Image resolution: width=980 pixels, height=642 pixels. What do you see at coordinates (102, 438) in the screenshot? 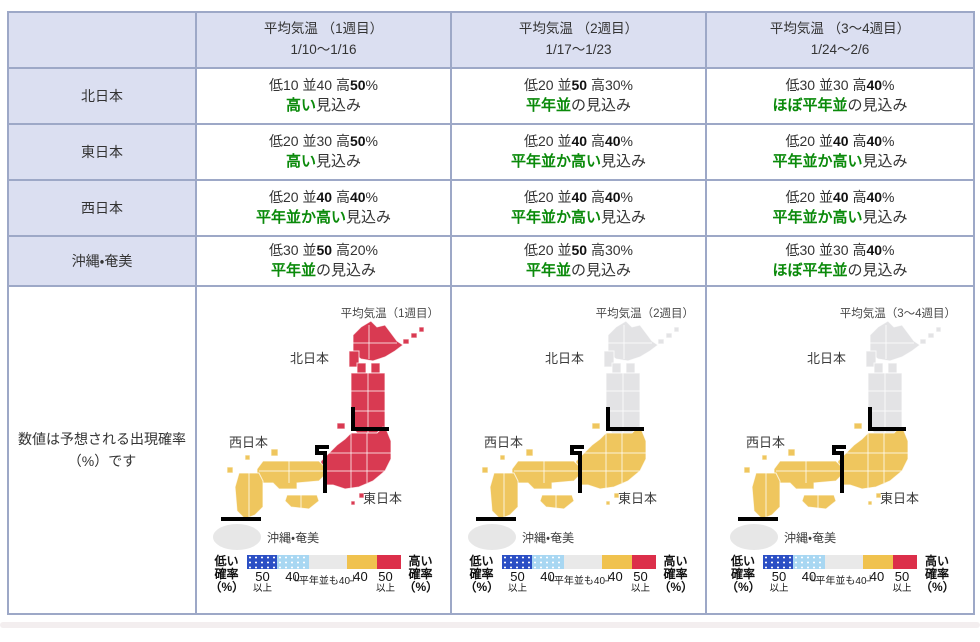
I see `note-line-1: 数値は予想される出現確率` at bounding box center [102, 438].